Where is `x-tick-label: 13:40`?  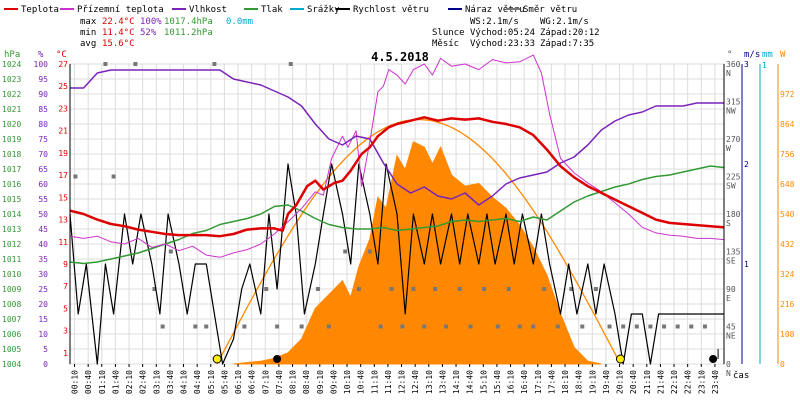 x-tick-label: 13:40 is located at coordinates (442, 382).